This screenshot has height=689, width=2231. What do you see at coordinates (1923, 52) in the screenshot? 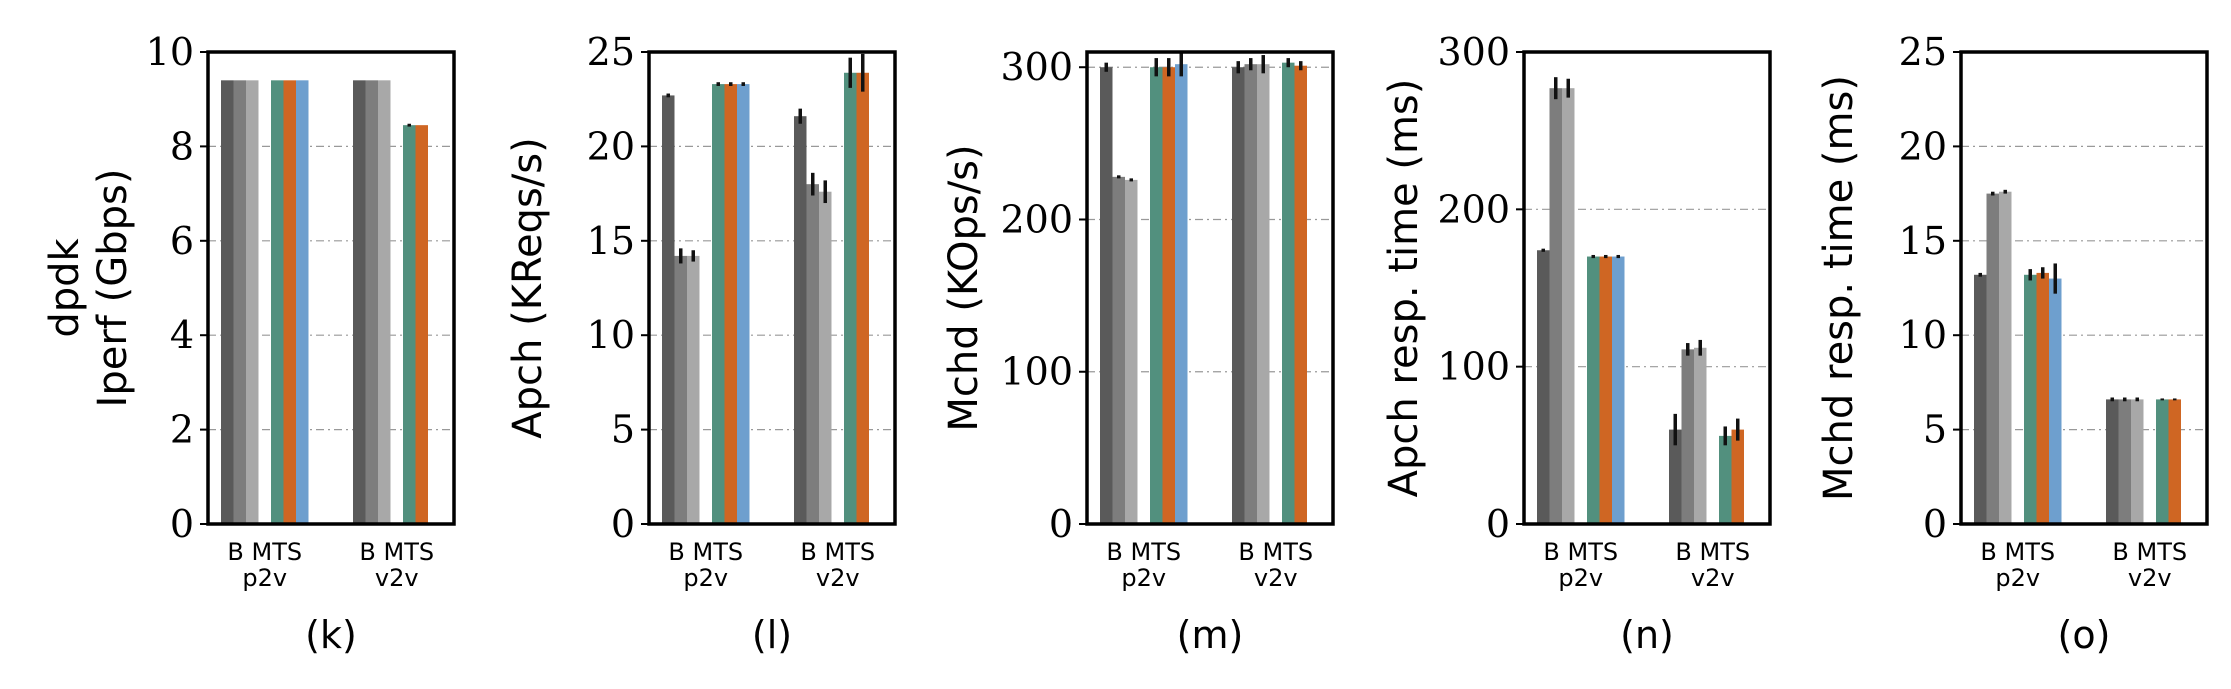
I see `y-tick-label: 25` at bounding box center [1923, 52].